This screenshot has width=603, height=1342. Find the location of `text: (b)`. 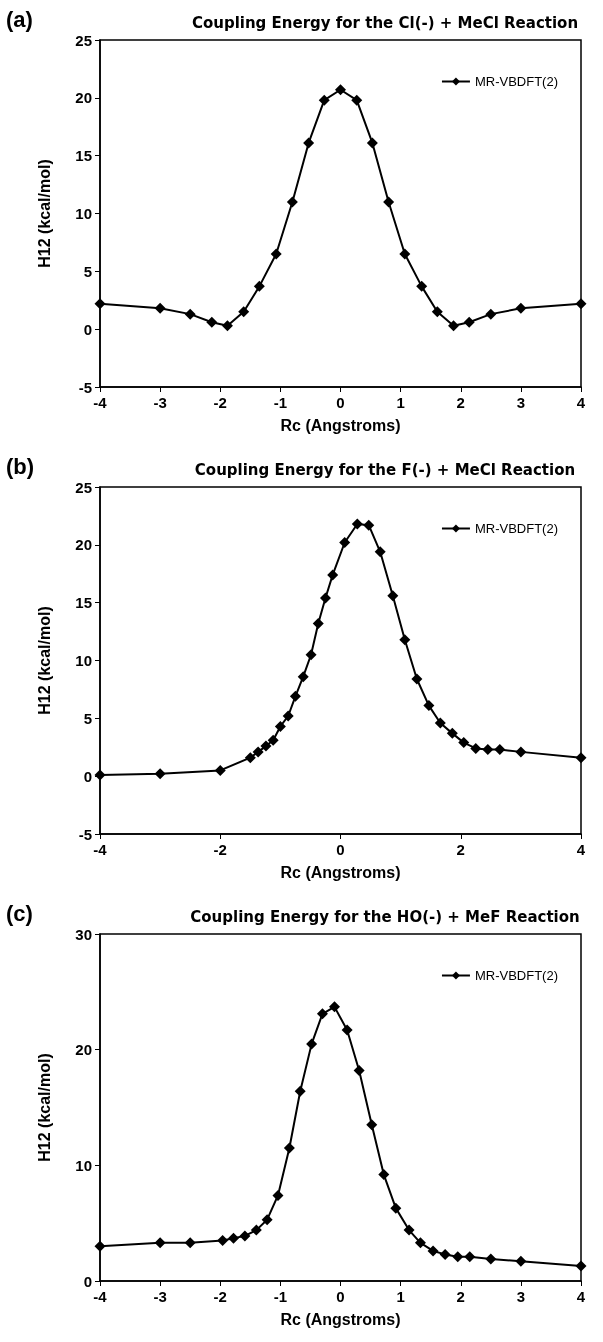

text: (b) is located at coordinates (20, 466).